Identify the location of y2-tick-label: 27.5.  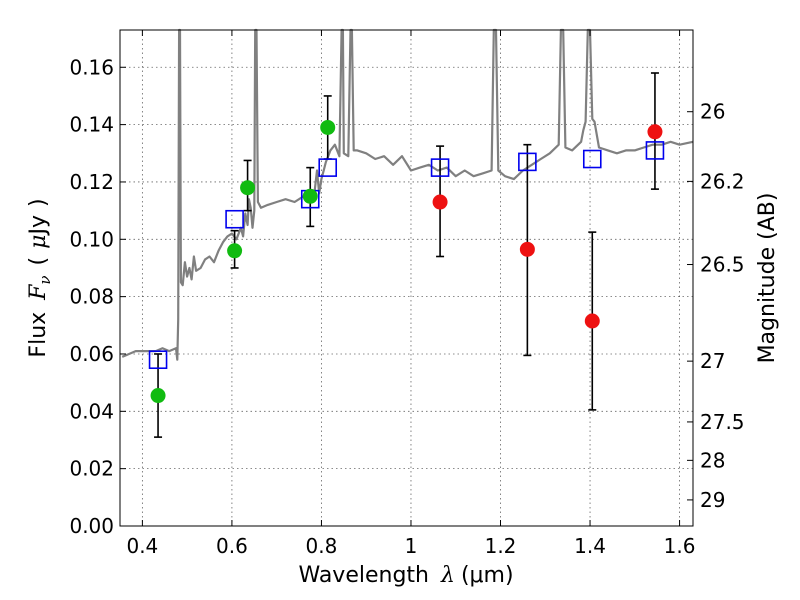
(722, 422).